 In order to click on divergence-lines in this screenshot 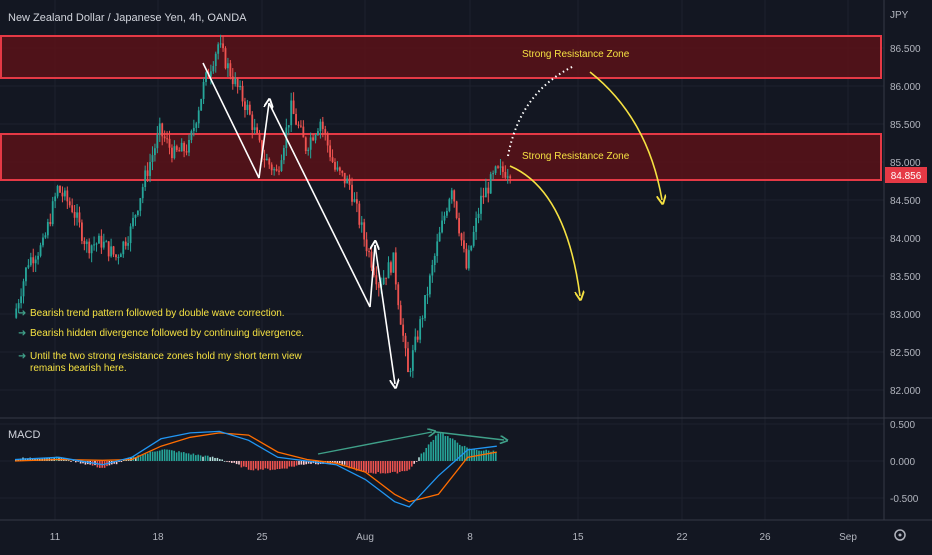, I will do `click(410, 443)`.